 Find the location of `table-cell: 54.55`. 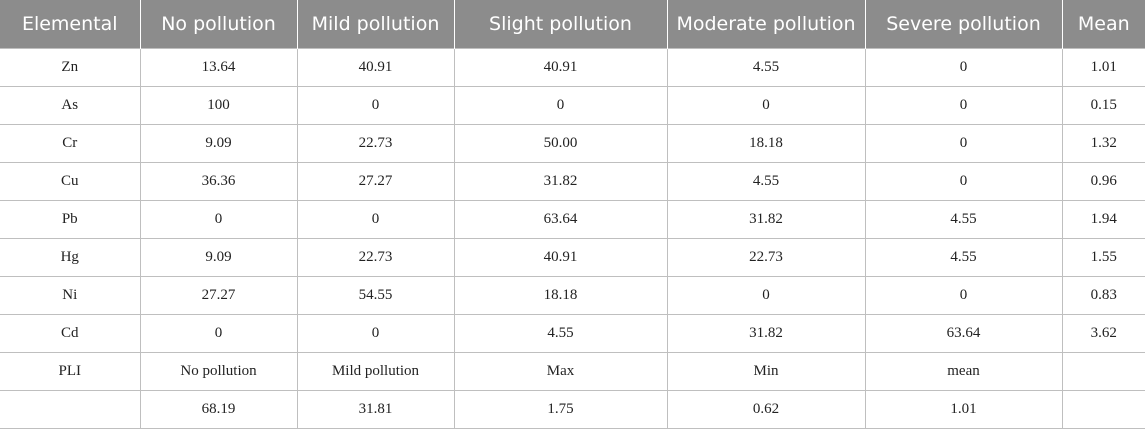

table-cell: 54.55 is located at coordinates (375, 295).